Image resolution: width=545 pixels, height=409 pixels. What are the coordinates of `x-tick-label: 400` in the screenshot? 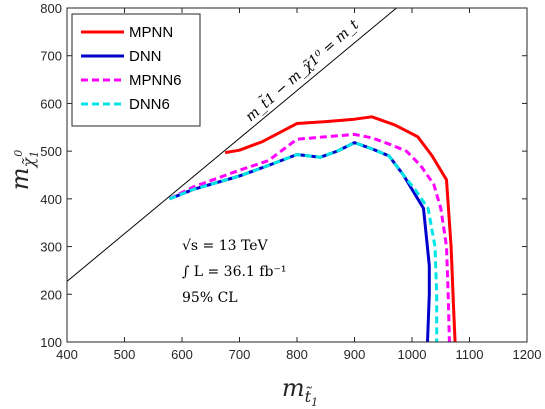 It's located at (67, 354).